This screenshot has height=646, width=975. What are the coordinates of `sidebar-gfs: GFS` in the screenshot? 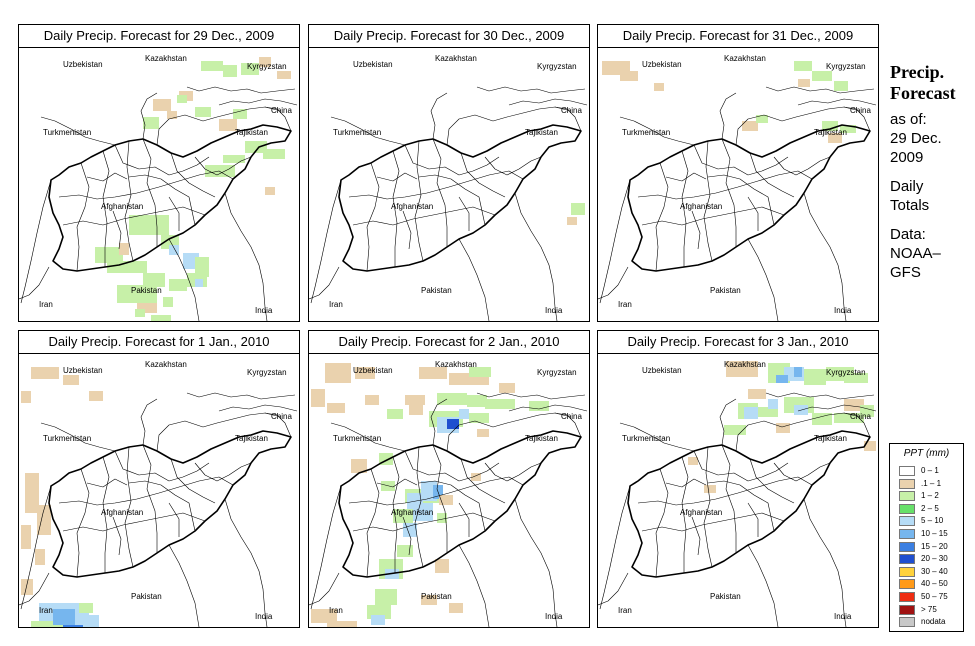 It's located at (905, 272).